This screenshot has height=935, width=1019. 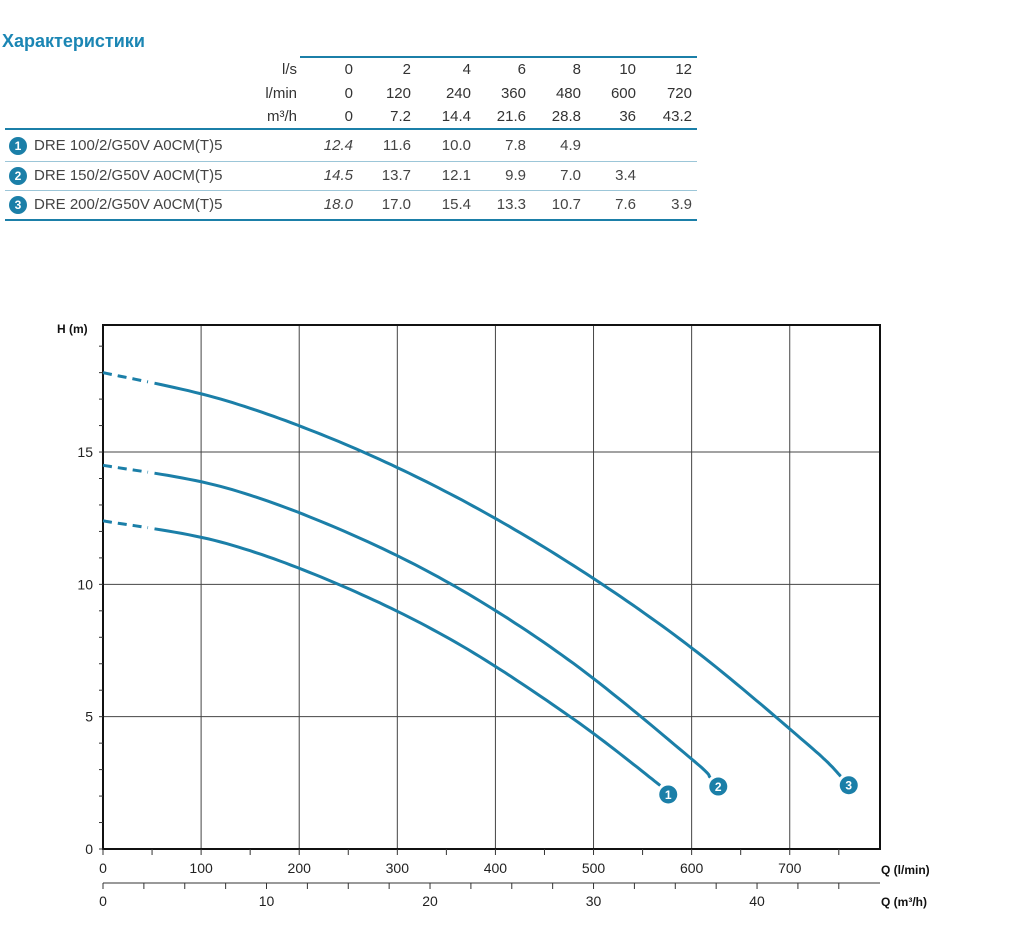 What do you see at coordinates (496, 868) in the screenshot?
I see `x-tick-label: 400` at bounding box center [496, 868].